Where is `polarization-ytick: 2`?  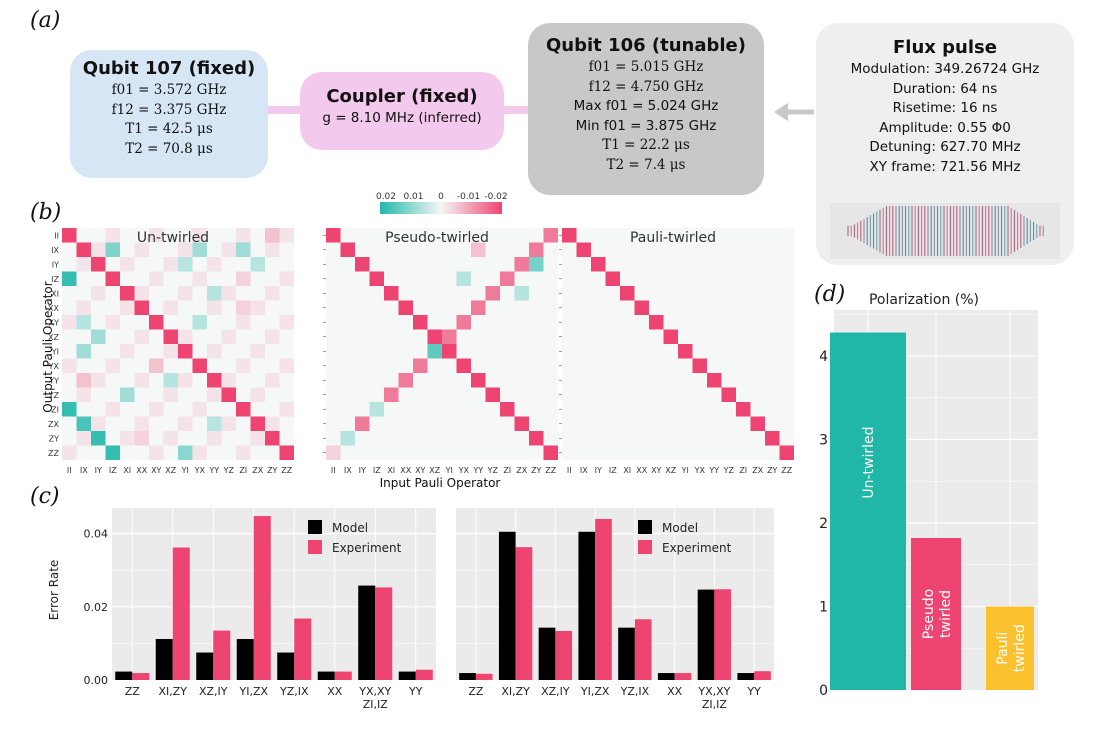
polarization-ytick: 2 is located at coordinates (824, 524).